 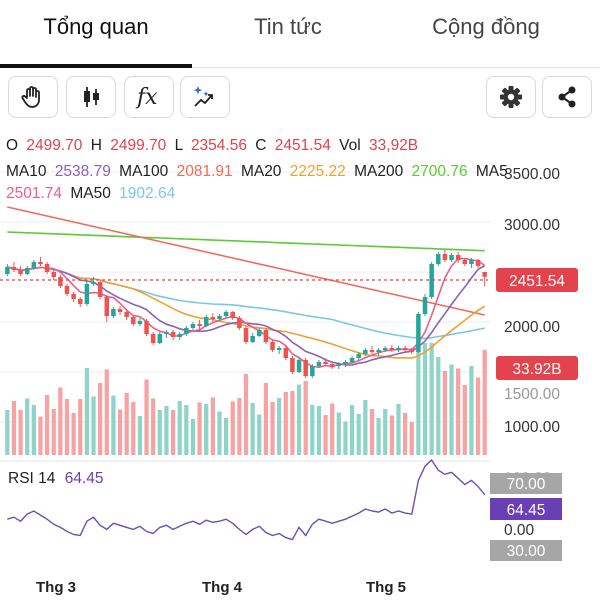 What do you see at coordinates (288, 29) in the screenshot?
I see `tab-news: Tin tức` at bounding box center [288, 29].